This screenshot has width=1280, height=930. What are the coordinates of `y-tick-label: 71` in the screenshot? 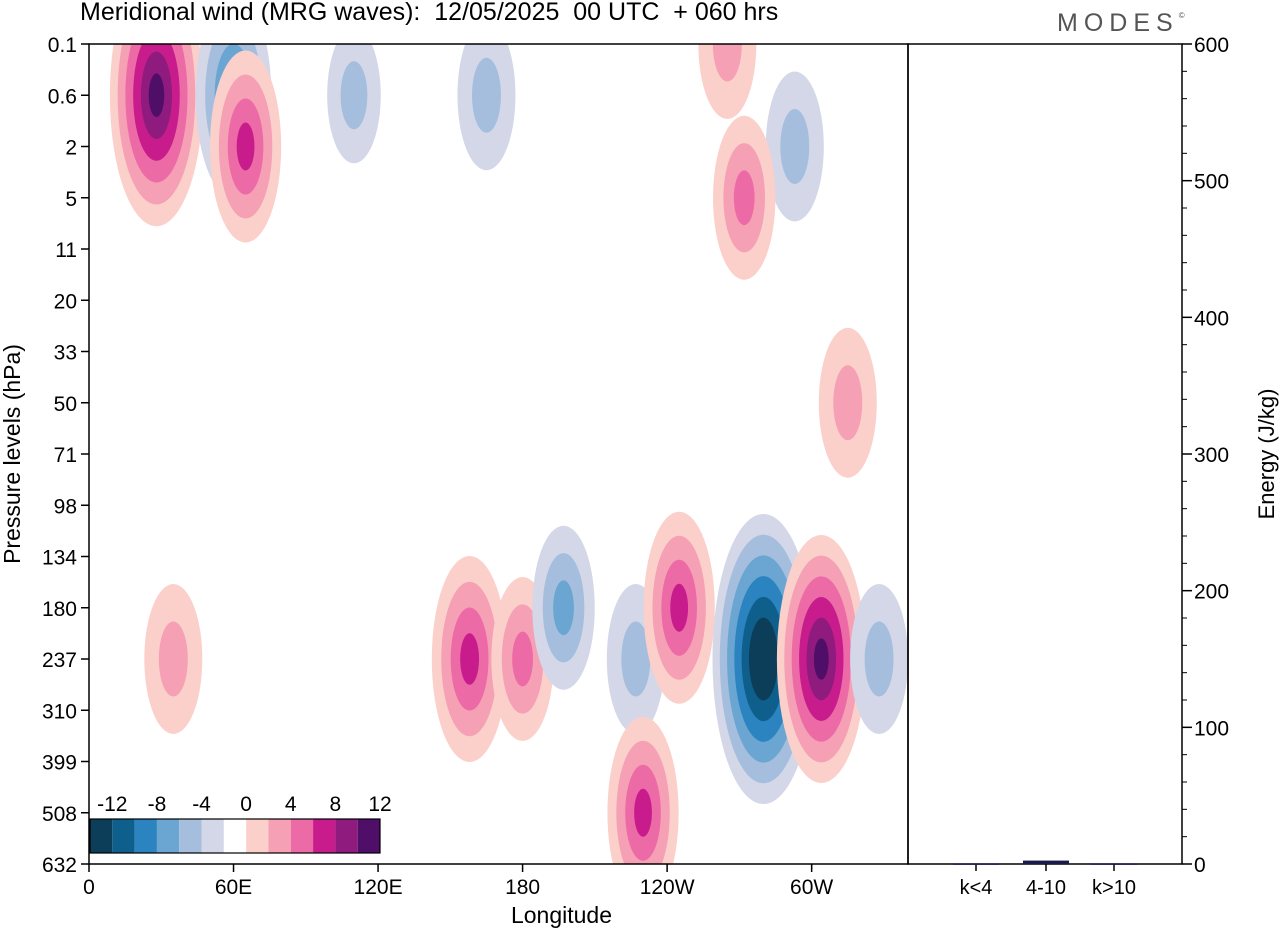 It's located at (65, 455).